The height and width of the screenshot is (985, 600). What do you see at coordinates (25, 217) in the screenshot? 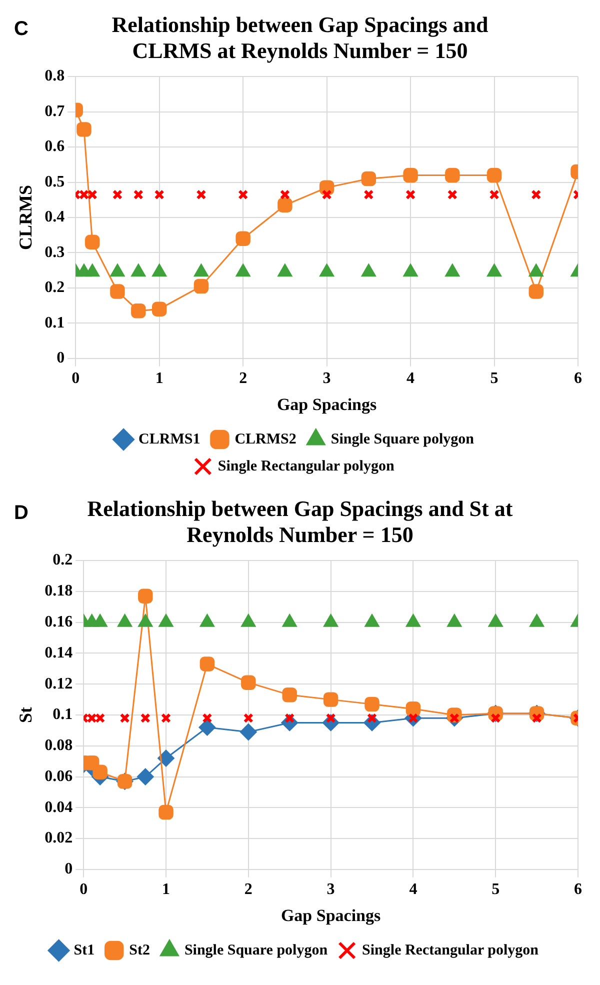
I see `y-axis-title: CLRMS` at bounding box center [25, 217].